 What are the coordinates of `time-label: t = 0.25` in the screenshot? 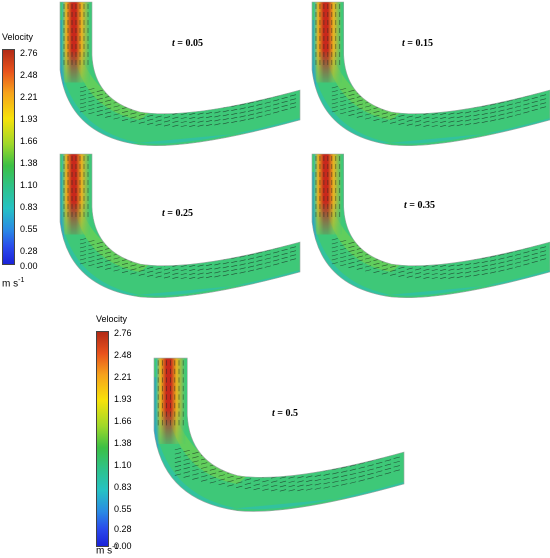 It's located at (177, 213).